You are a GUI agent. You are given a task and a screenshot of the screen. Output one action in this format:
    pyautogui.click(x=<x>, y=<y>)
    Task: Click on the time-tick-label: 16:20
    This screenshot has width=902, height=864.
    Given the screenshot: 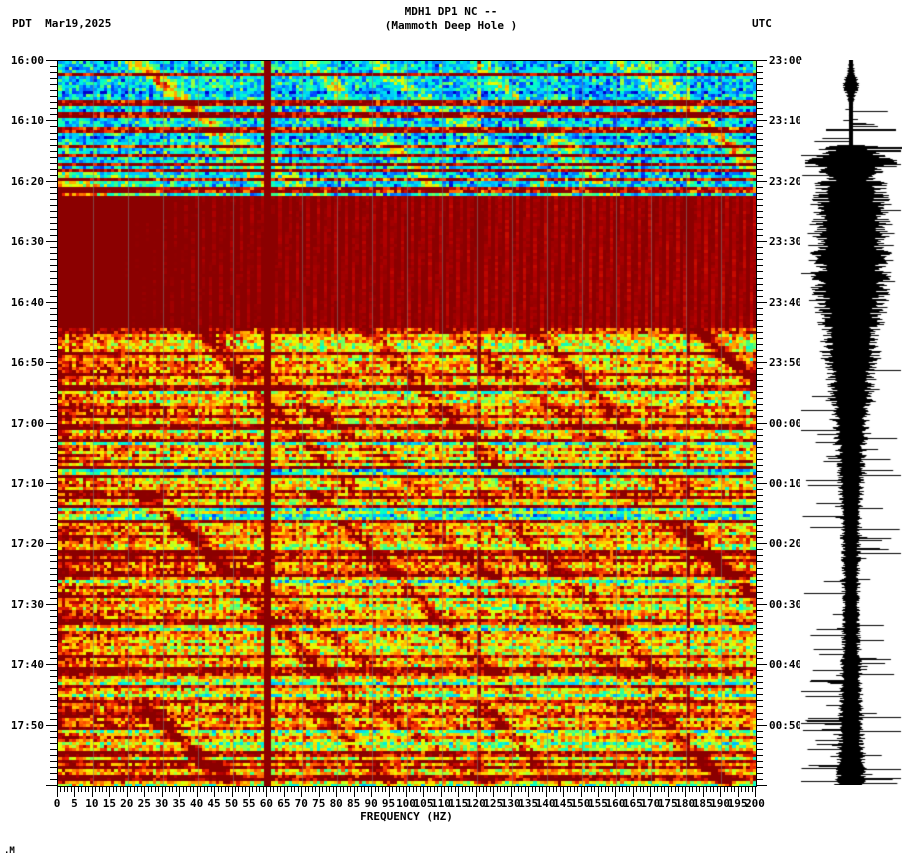 What is the action you would take?
    pyautogui.click(x=27, y=181)
    